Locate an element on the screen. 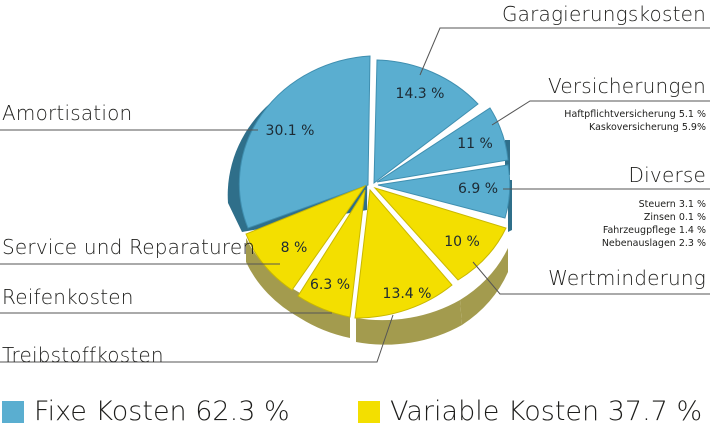 This screenshot has height=433, width=710. pct-diverse: 6.9 % is located at coordinates (478, 189).